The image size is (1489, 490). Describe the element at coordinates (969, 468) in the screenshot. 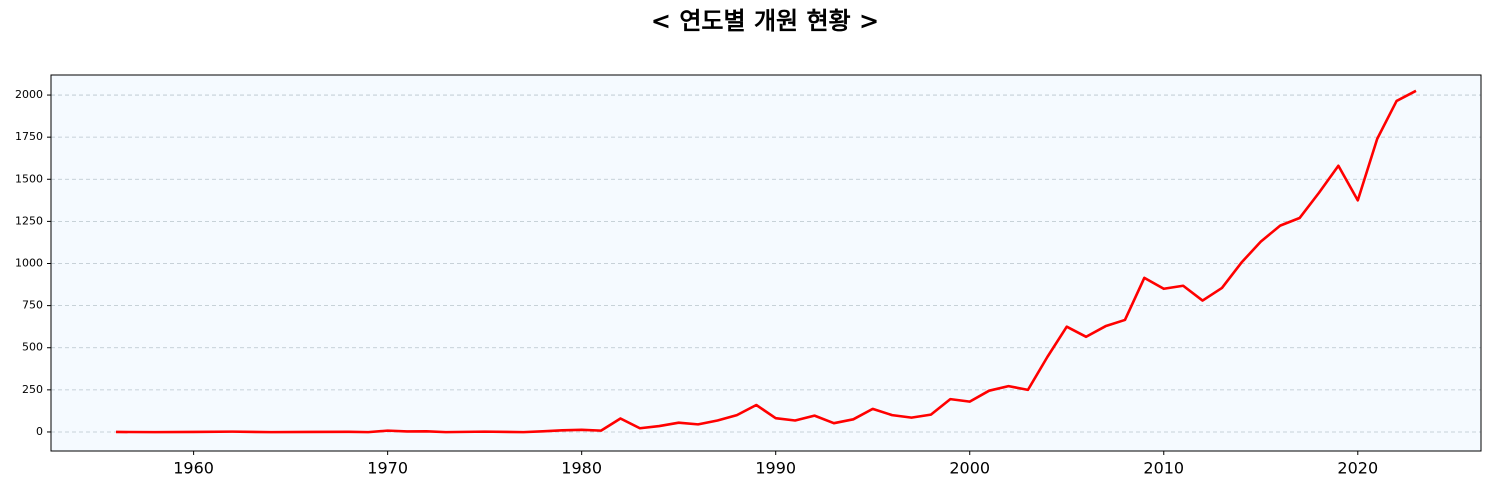

I see `x-tick-label: 2000` at that location.